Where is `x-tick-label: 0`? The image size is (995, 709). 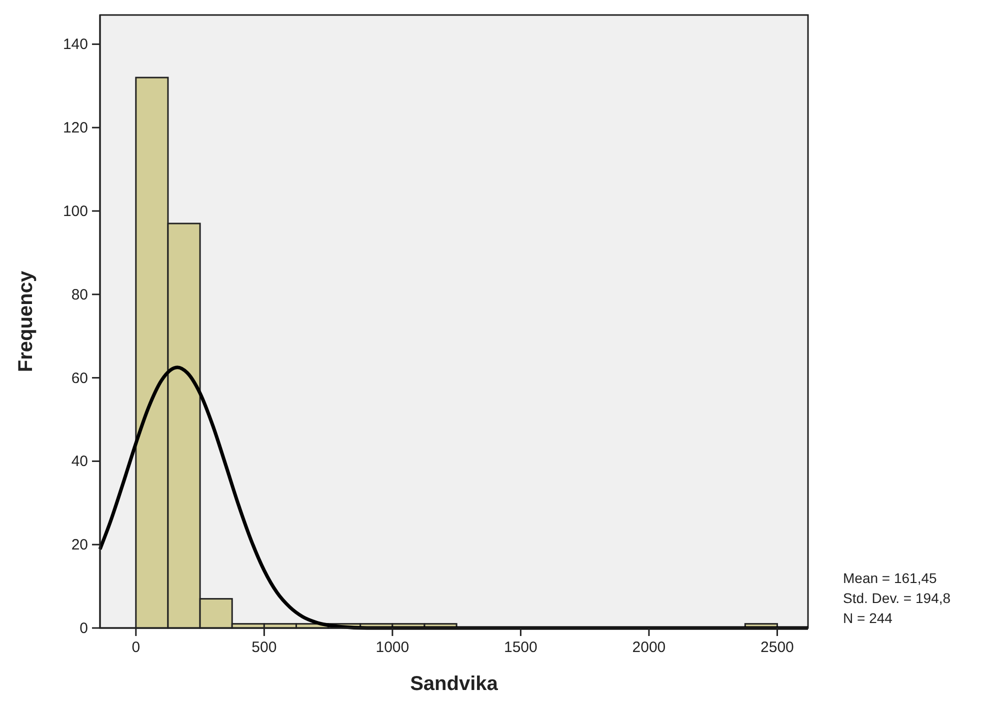
x-tick-label: 0 is located at coordinates (136, 647).